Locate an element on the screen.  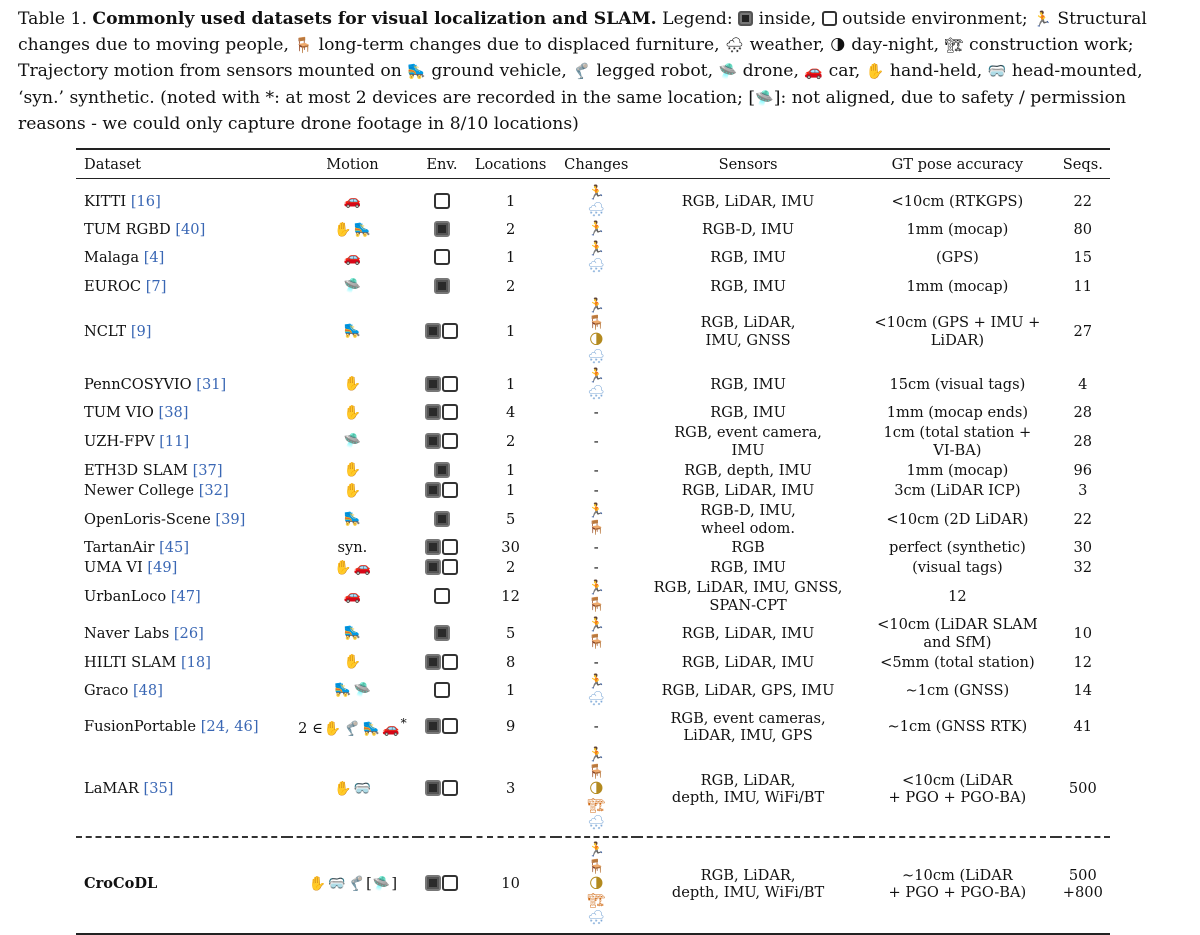
citation-link: [31] is located at coordinates (211, 384).